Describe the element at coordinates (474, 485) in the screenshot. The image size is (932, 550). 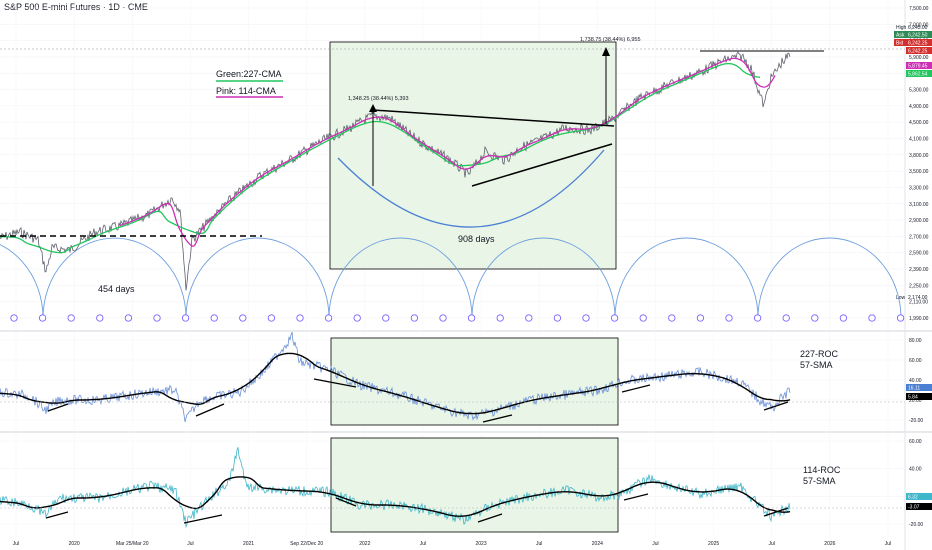
I see `cycle-box-roc114` at that location.